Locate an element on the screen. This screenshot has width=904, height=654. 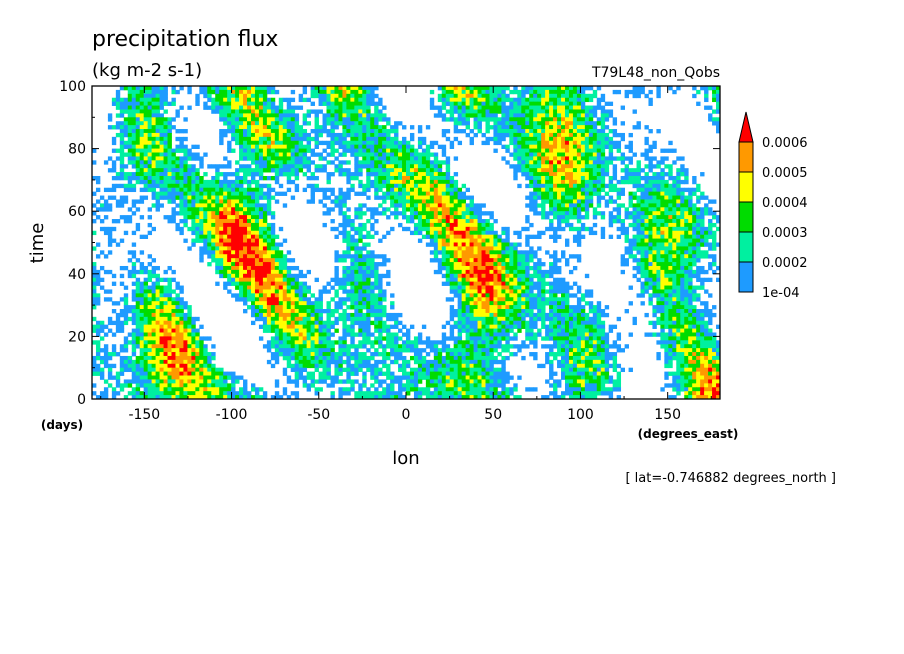
x-tick-label: 150 is located at coordinates (667, 415).